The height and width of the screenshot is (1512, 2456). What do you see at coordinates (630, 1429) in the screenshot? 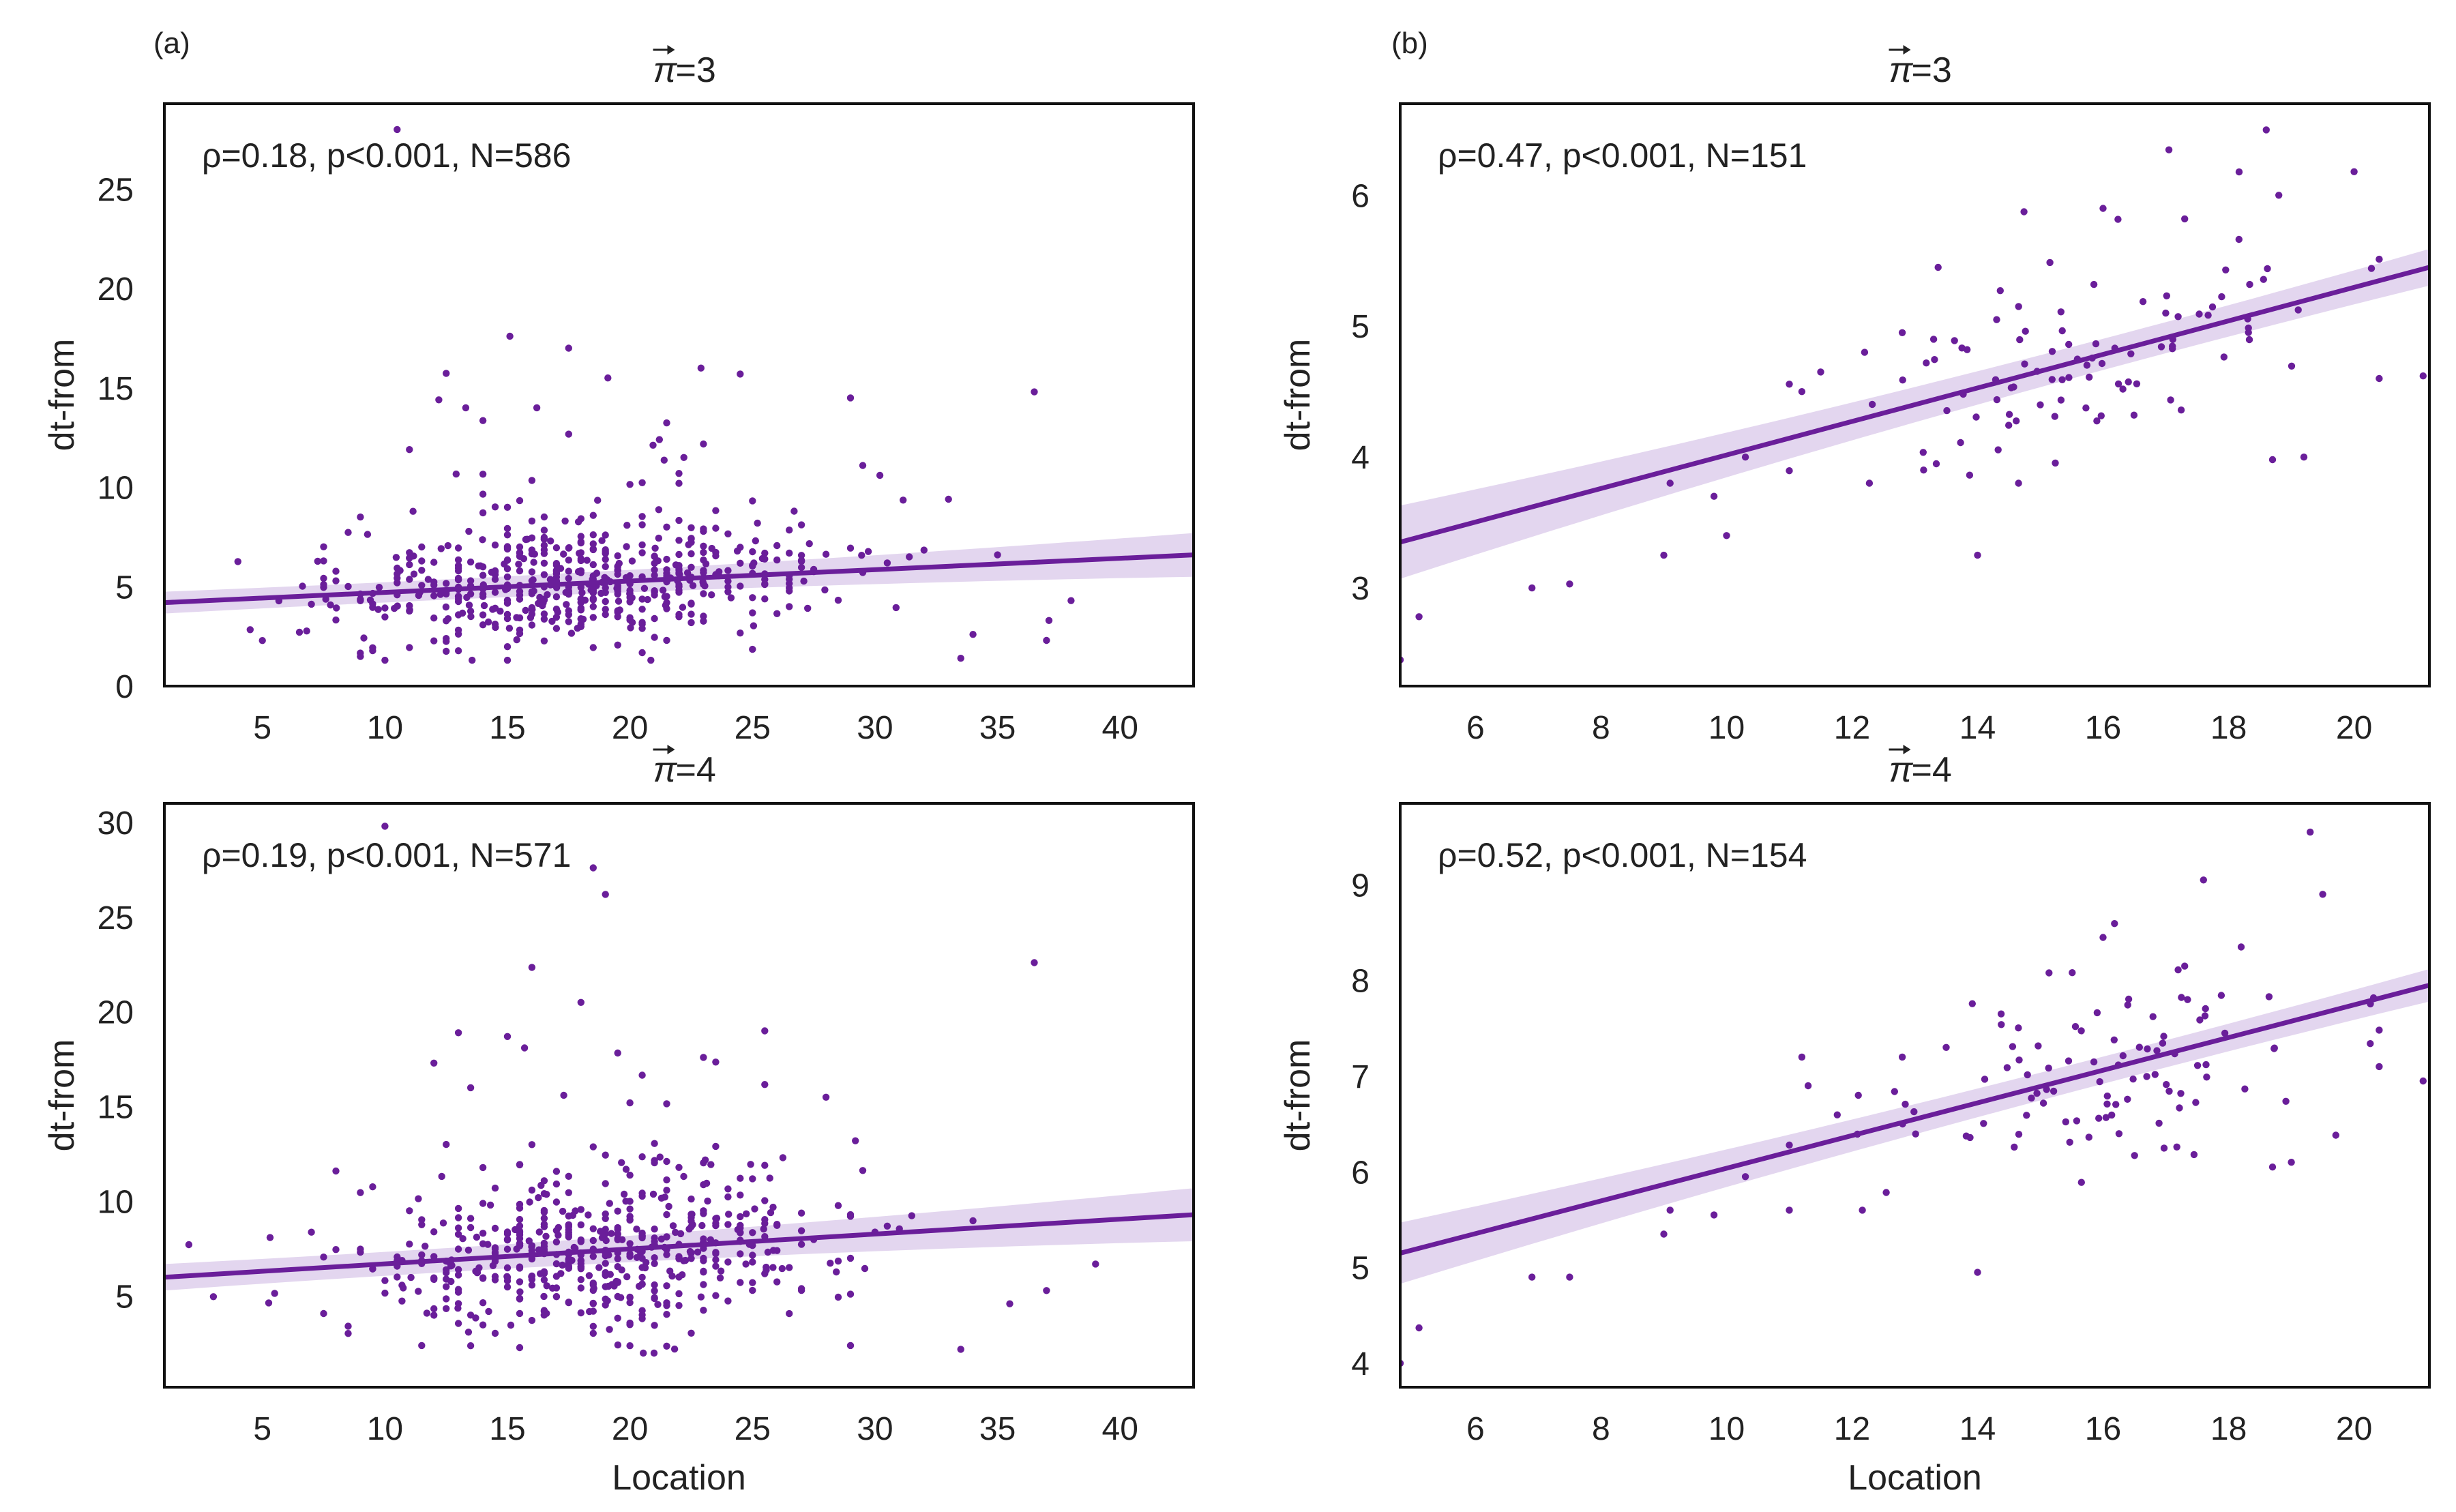
I see `x-tick-label: 20` at bounding box center [630, 1429].